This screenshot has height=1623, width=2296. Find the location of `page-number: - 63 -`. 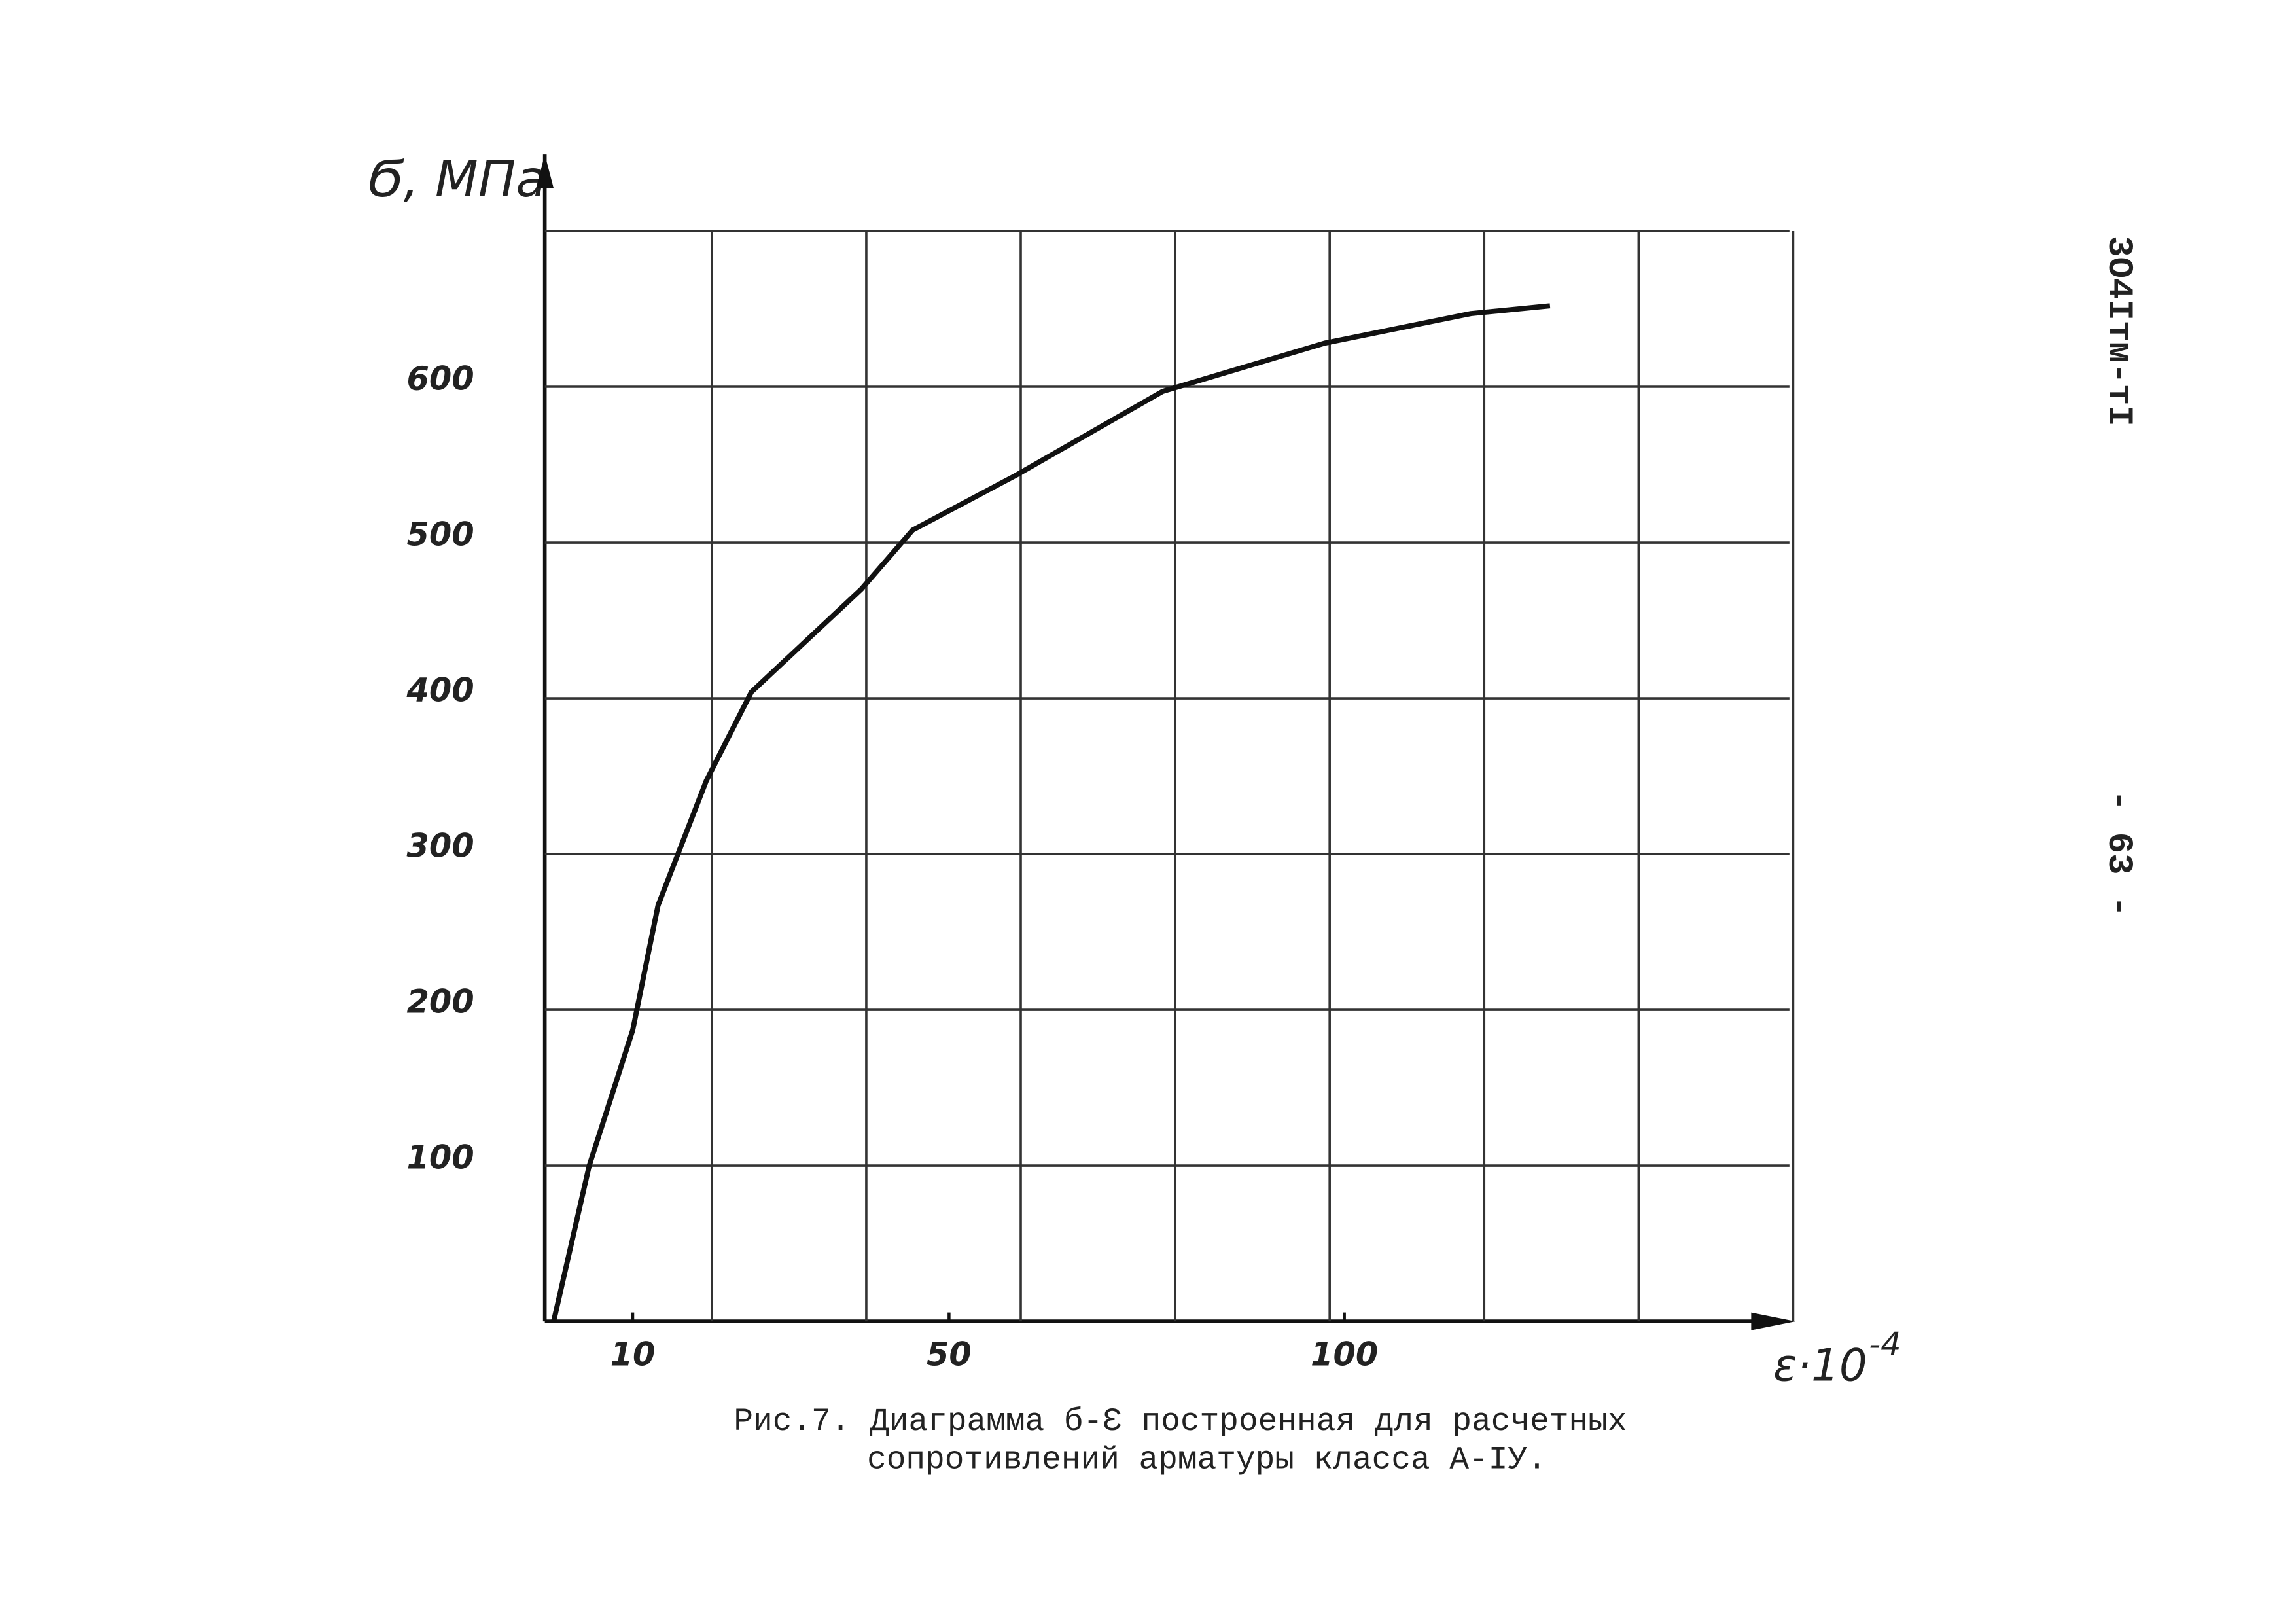

page-number: - 63 - is located at coordinates (2118, 854).